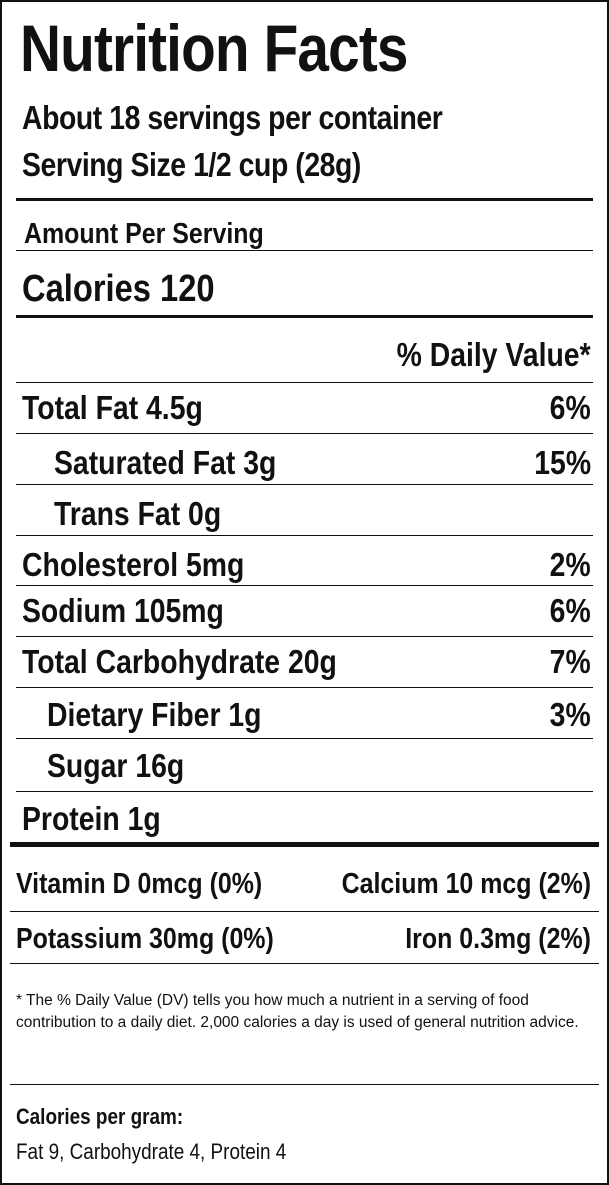  What do you see at coordinates (116, 765) in the screenshot?
I see `nutrient-name: Sugar 16g` at bounding box center [116, 765].